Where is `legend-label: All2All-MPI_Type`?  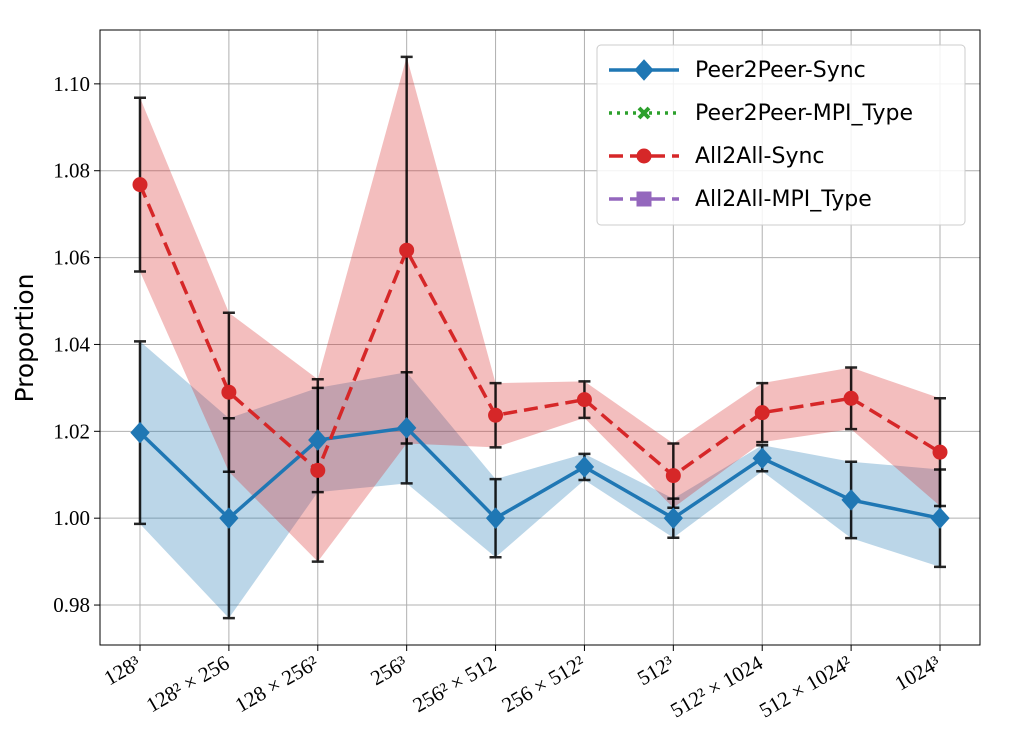 legend-label: All2All-MPI_Type is located at coordinates (783, 199).